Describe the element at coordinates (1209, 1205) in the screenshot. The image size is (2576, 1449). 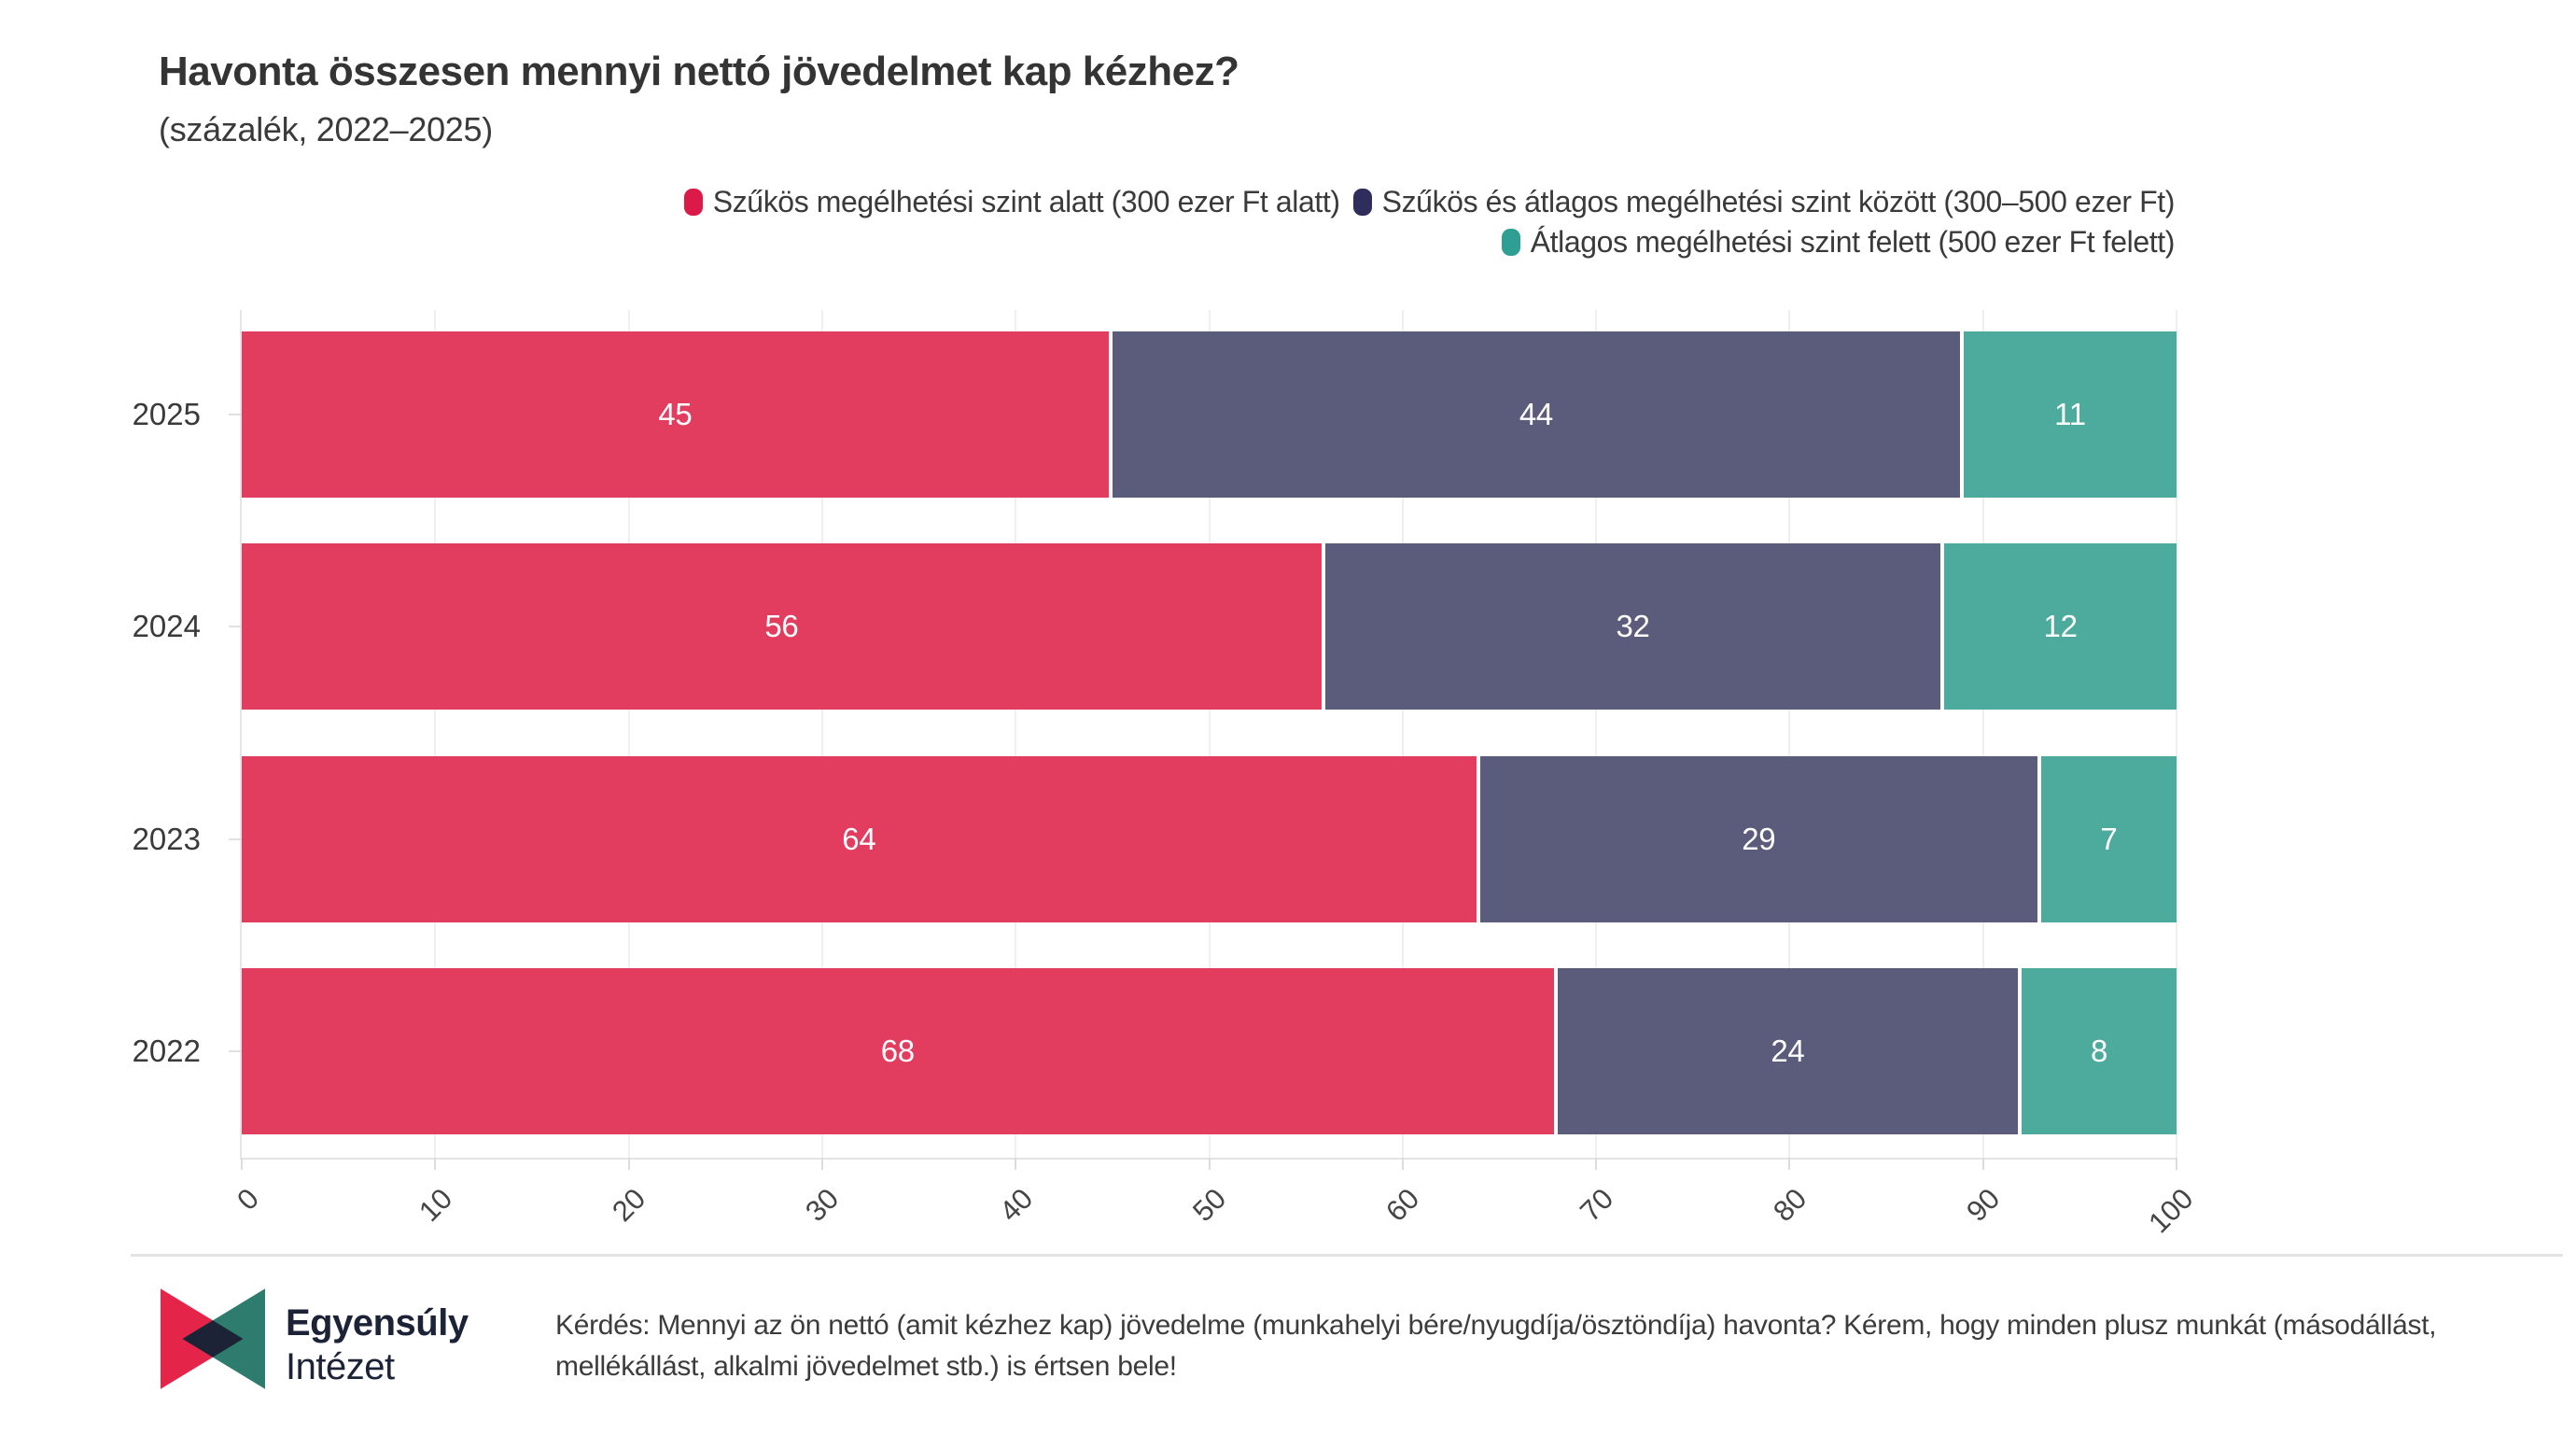
I see `x-axis-tick-label: 50` at that location.